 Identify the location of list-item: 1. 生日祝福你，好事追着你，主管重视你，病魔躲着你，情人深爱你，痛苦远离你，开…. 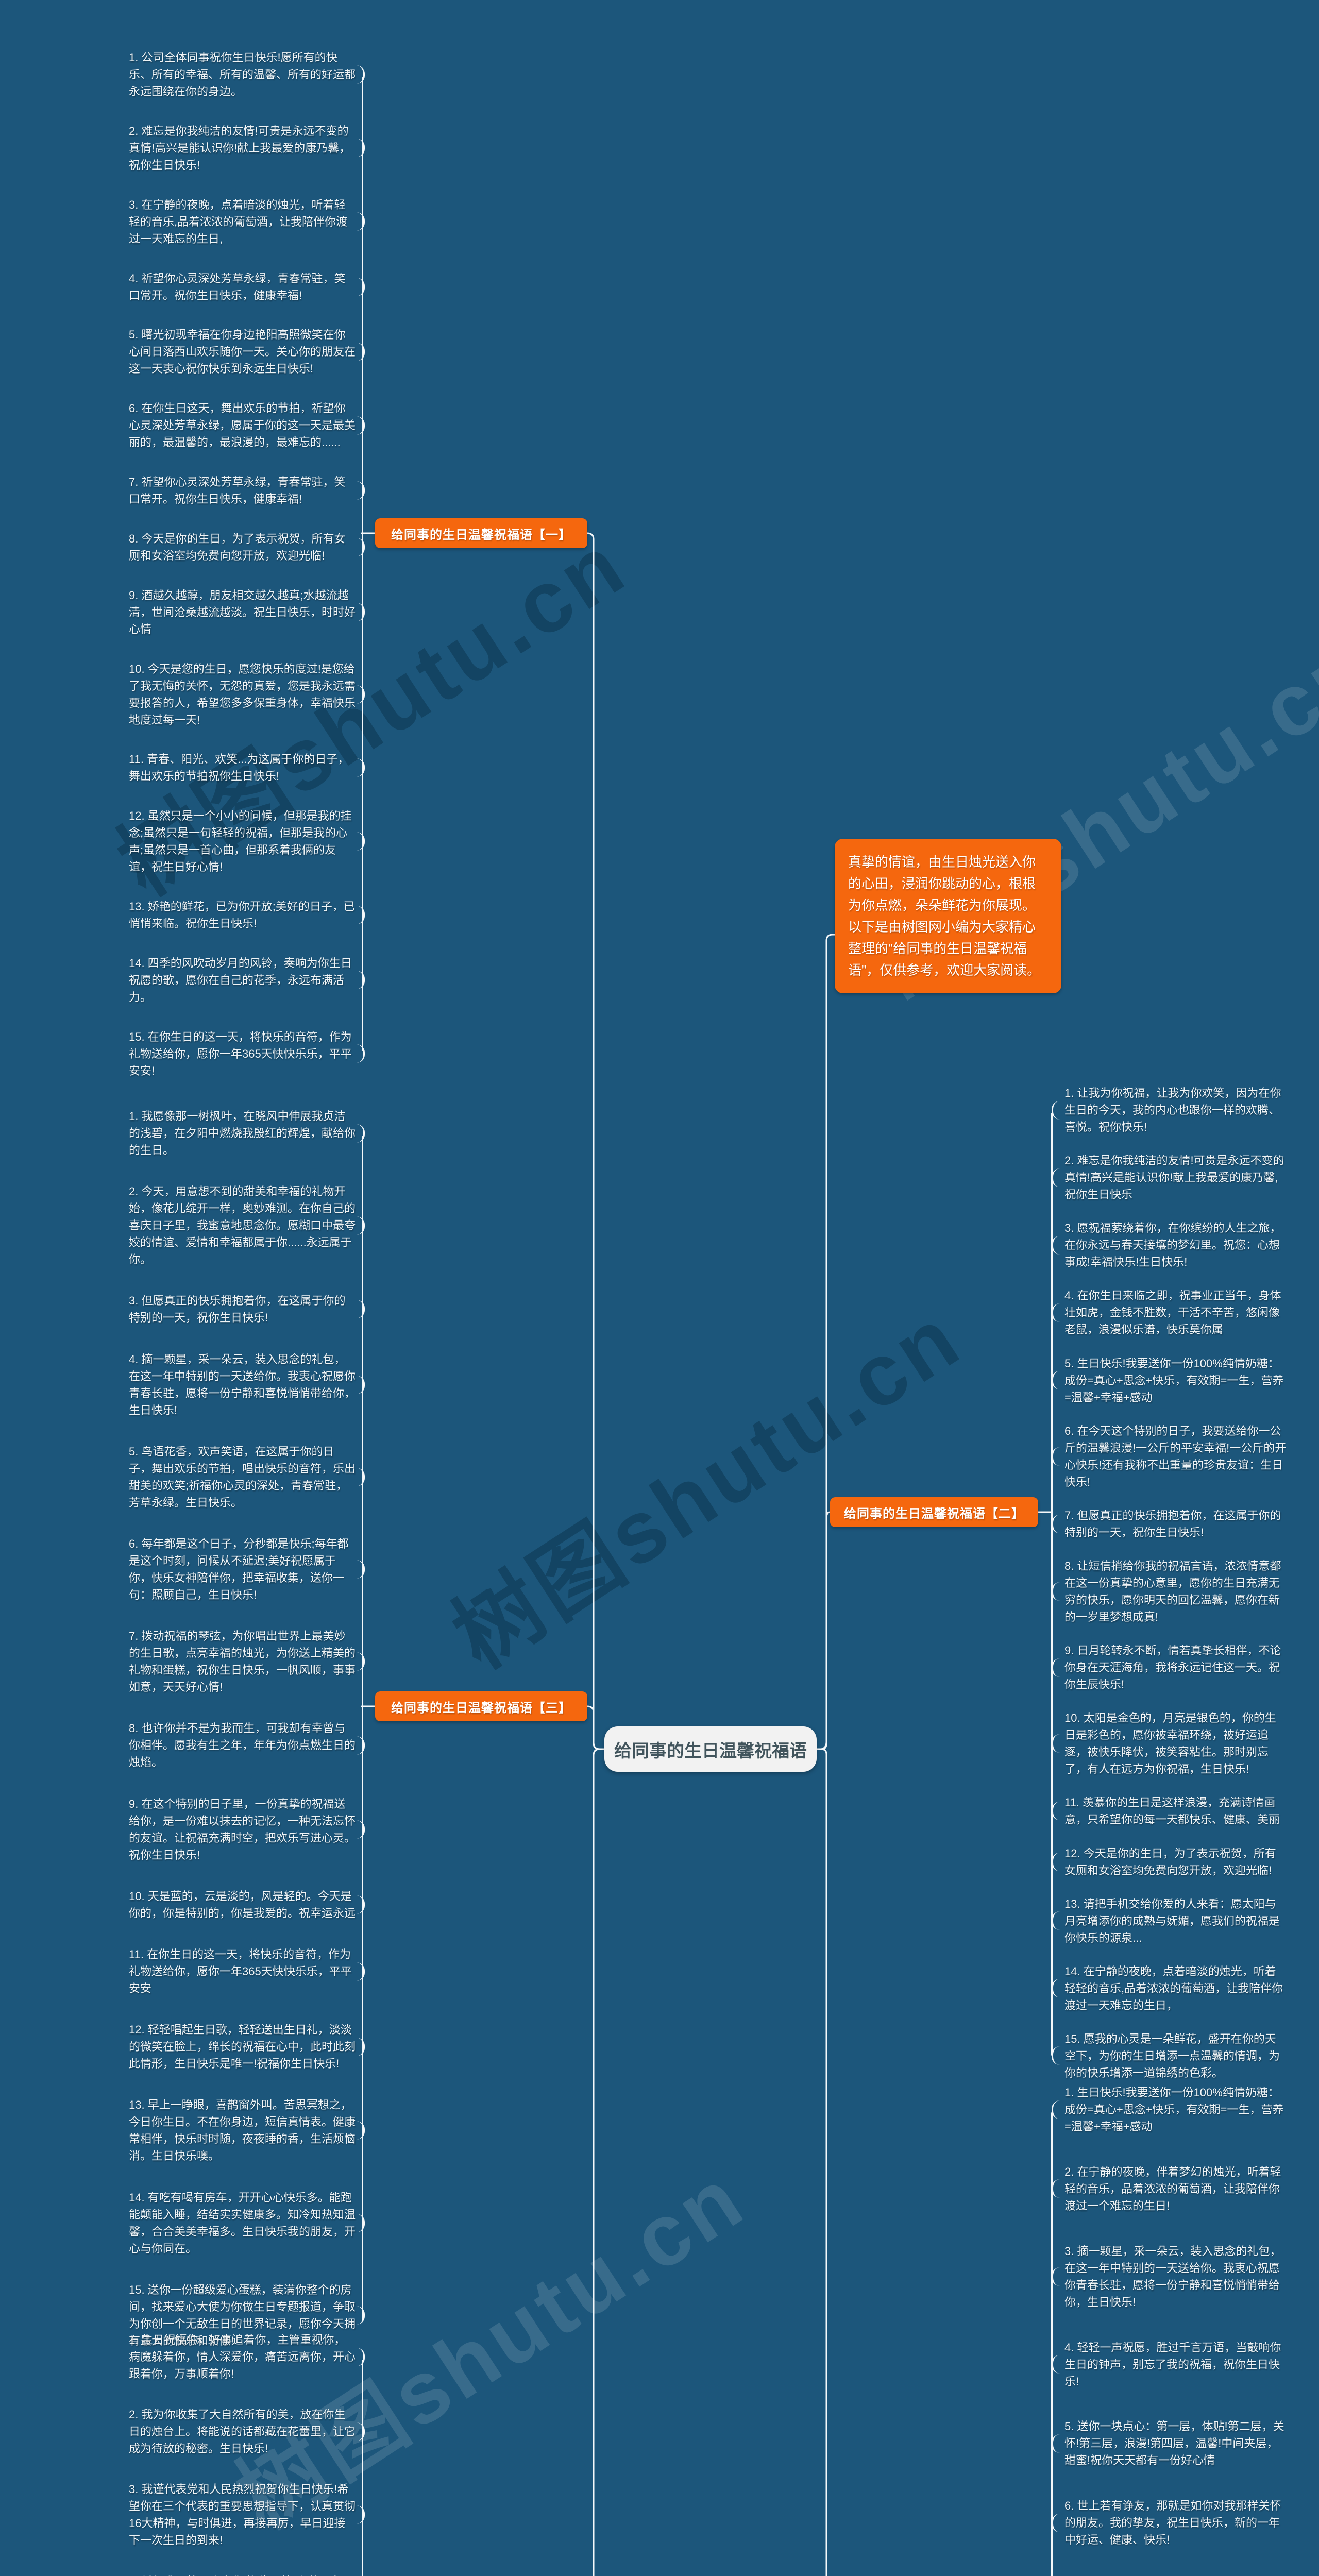
(247, 2356).